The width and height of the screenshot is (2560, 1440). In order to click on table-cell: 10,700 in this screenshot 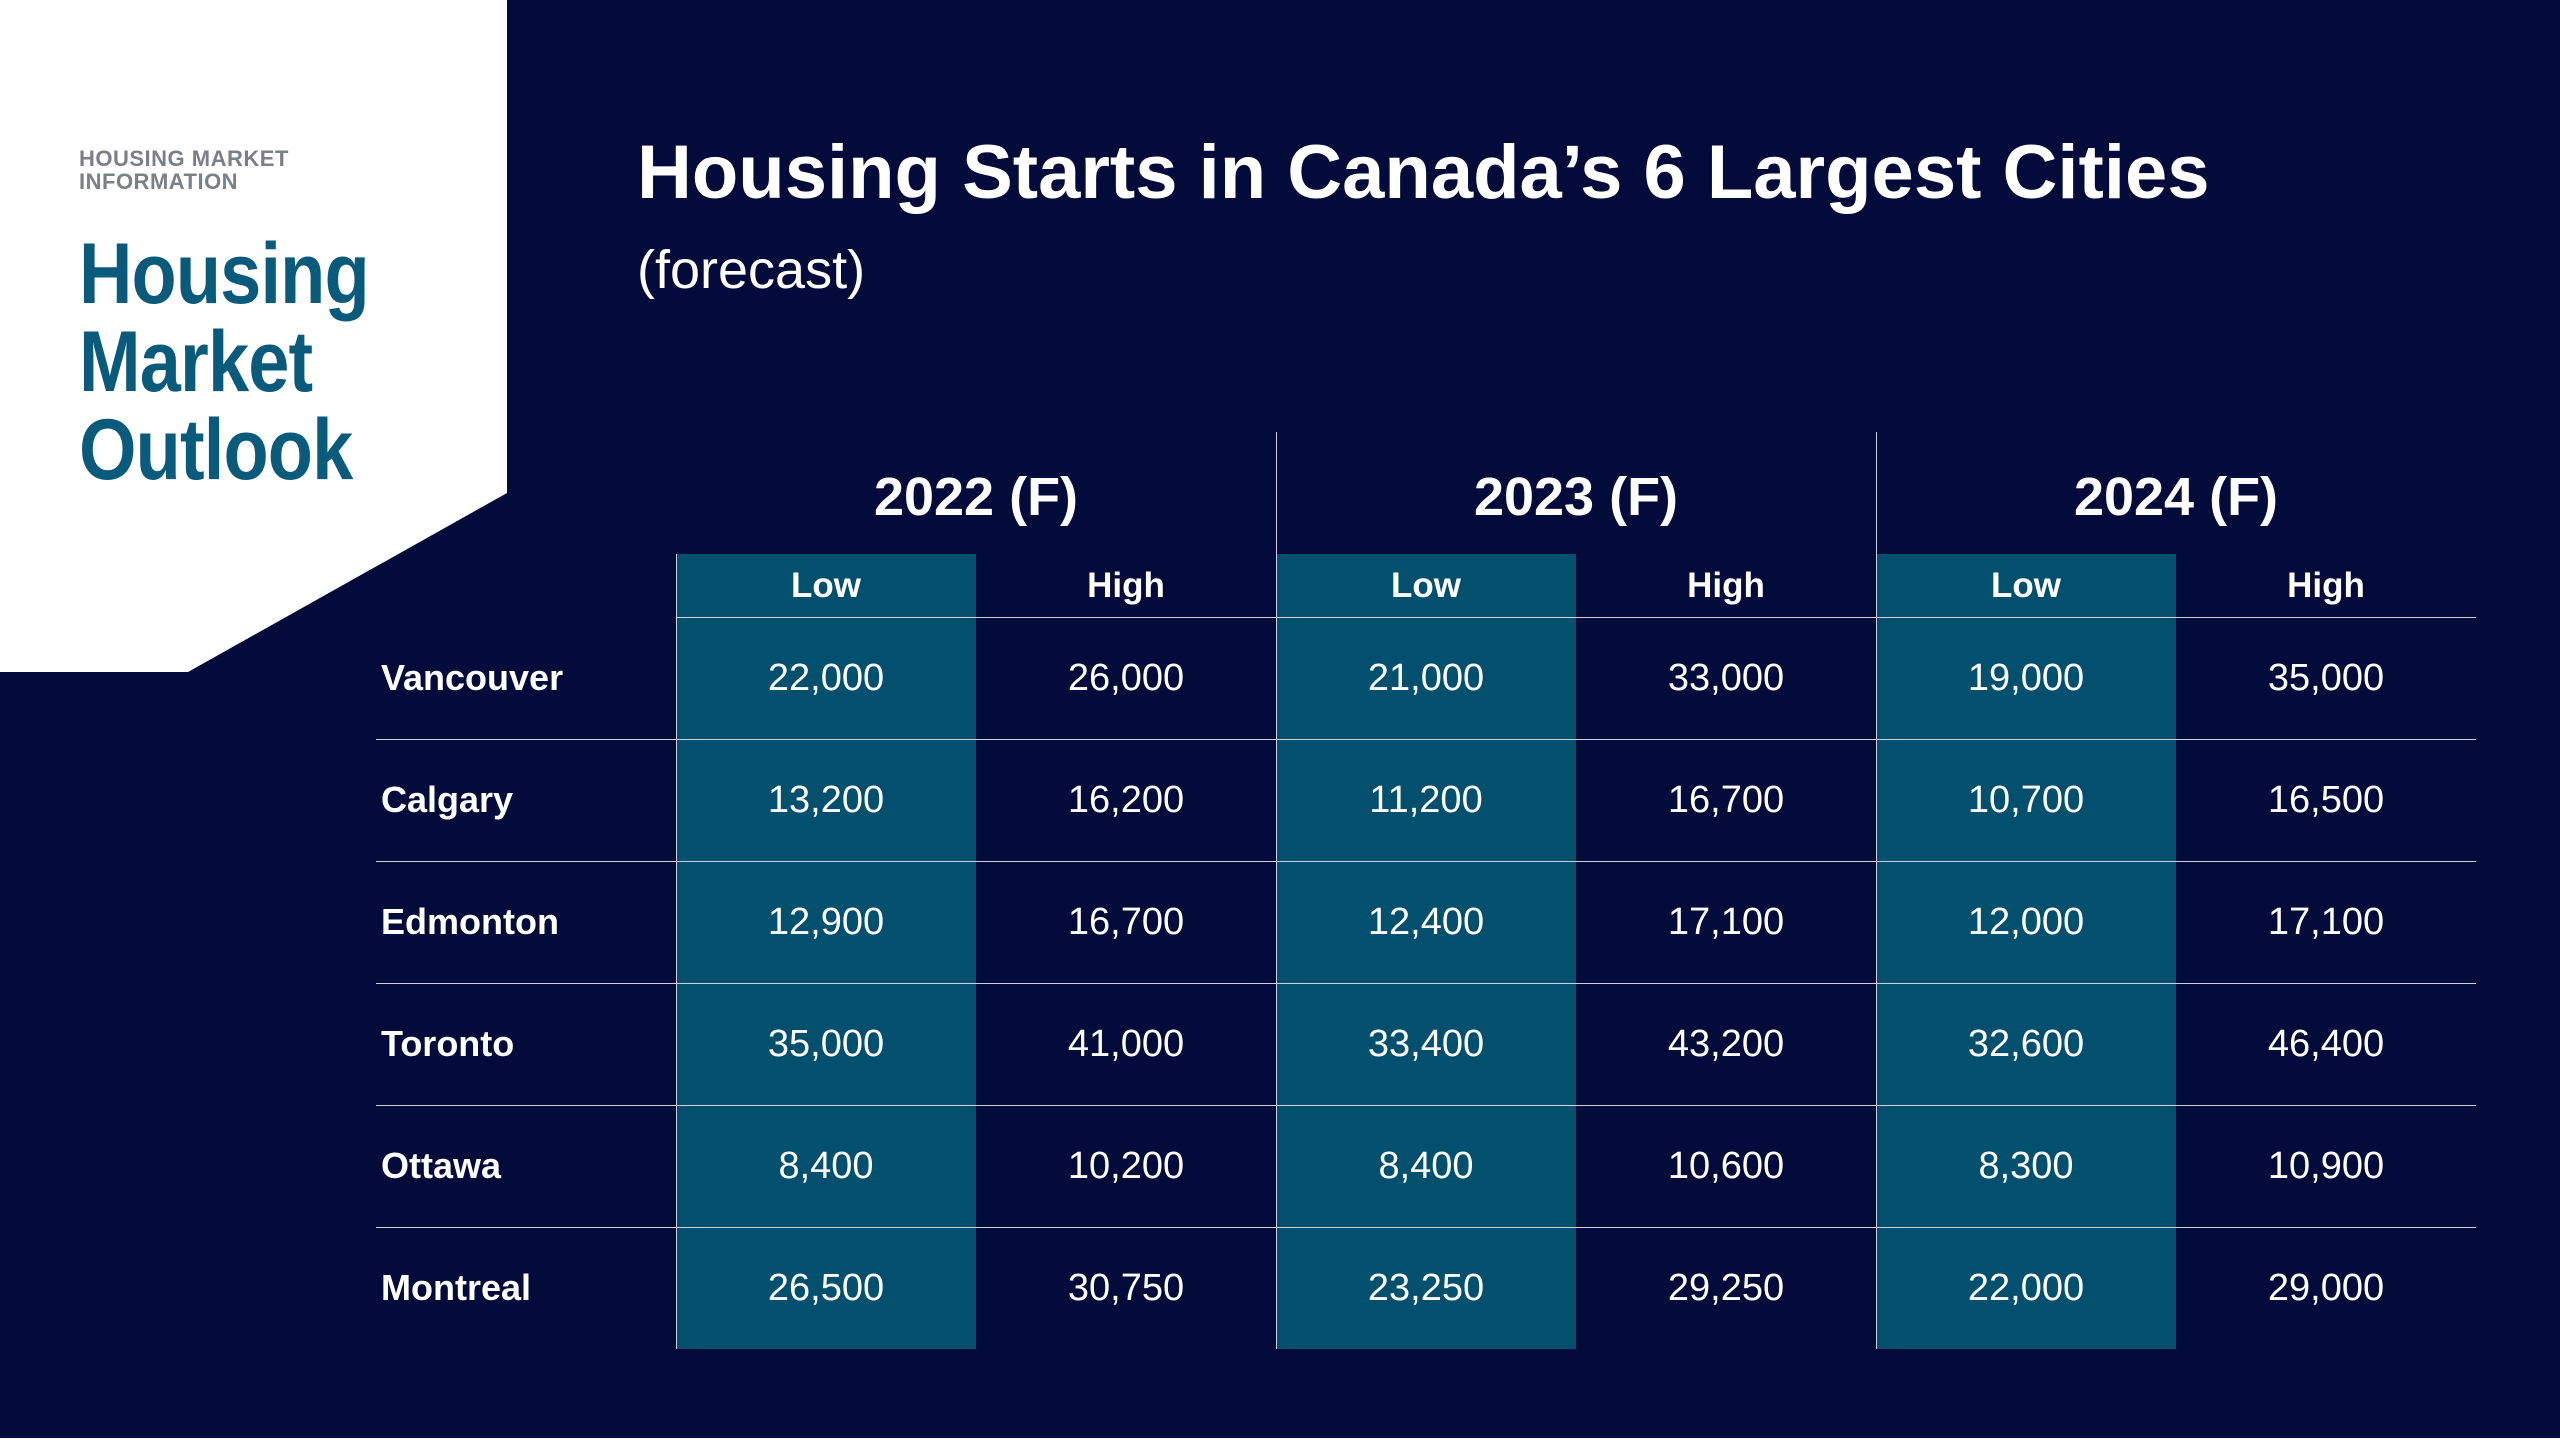, I will do `click(2026, 800)`.